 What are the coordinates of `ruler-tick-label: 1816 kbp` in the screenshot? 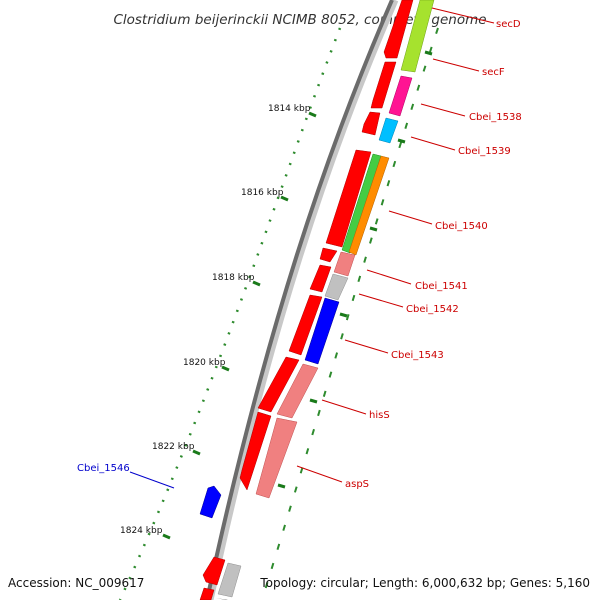 It's located at (262, 193).